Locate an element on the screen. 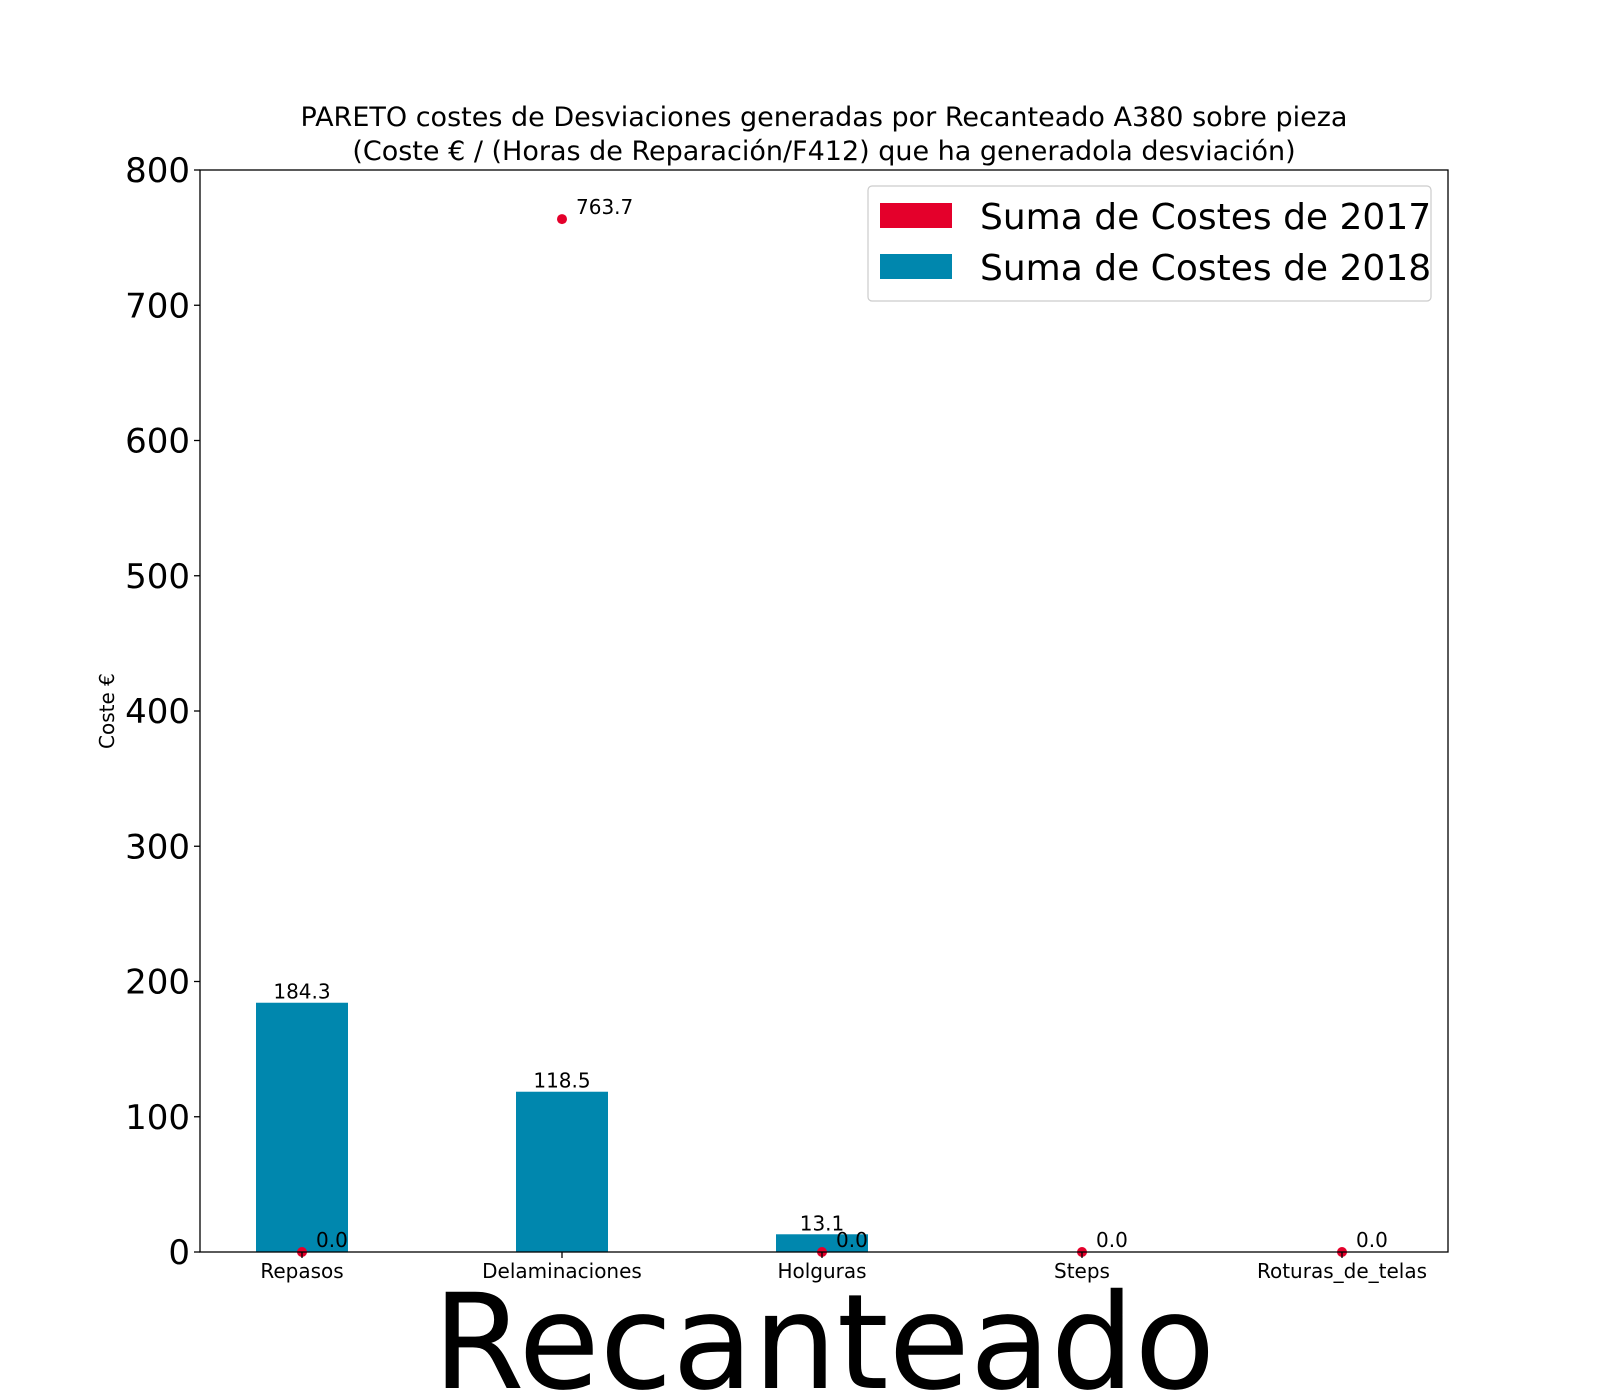 This screenshot has width=1600, height=1400. y-tick-label: 800 is located at coordinates (157, 171).